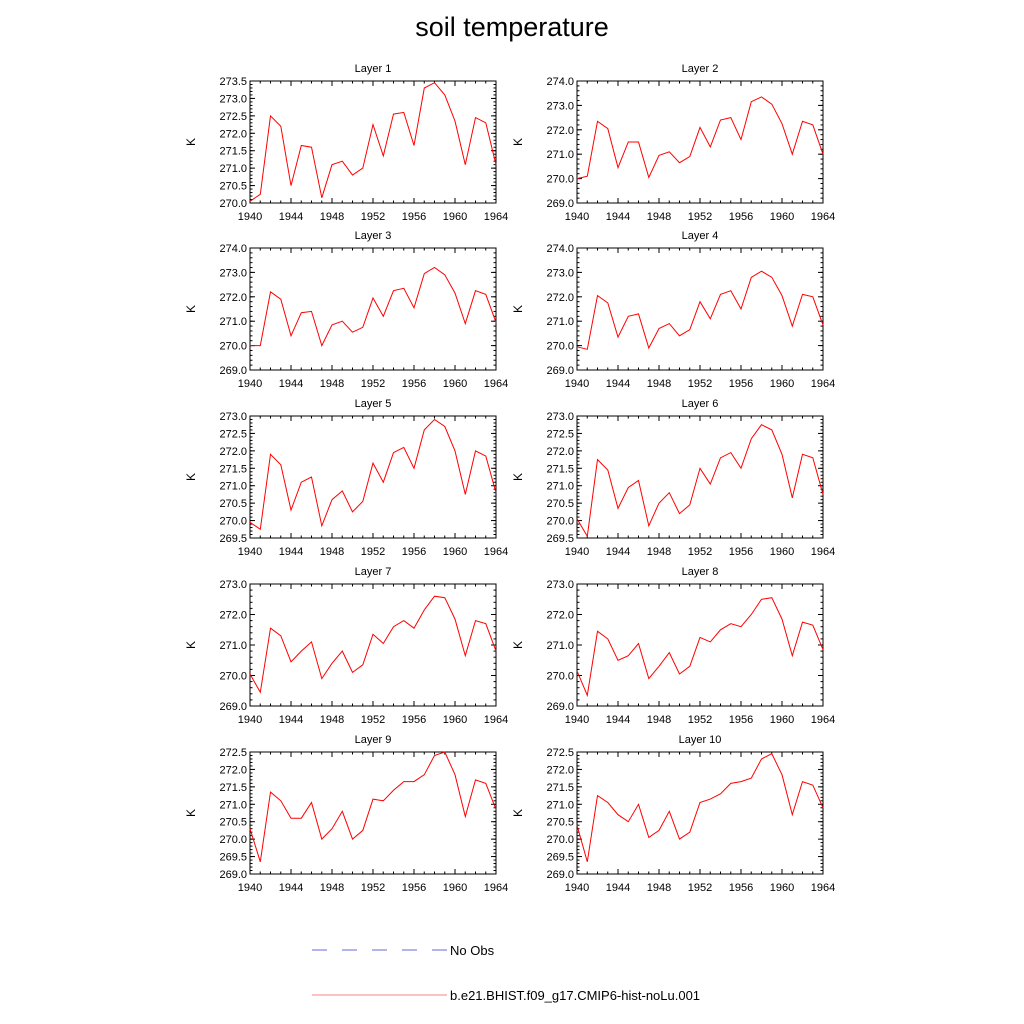  Describe the element at coordinates (373, 740) in the screenshot. I see `panel-title: Layer 9` at that location.